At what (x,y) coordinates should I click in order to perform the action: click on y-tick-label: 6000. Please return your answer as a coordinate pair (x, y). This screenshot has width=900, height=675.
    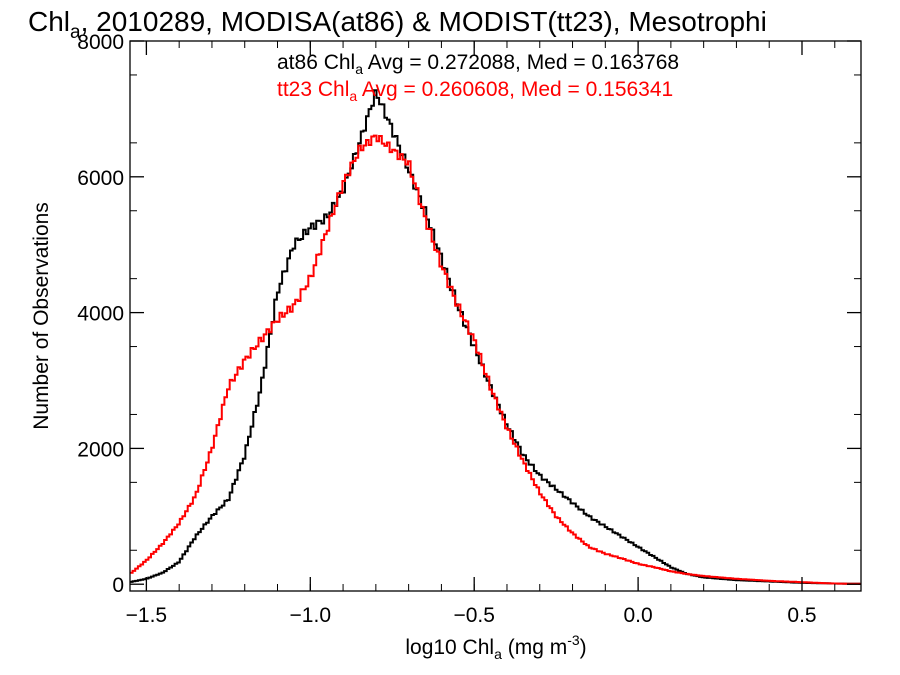
    Looking at the image, I should click on (100, 178).